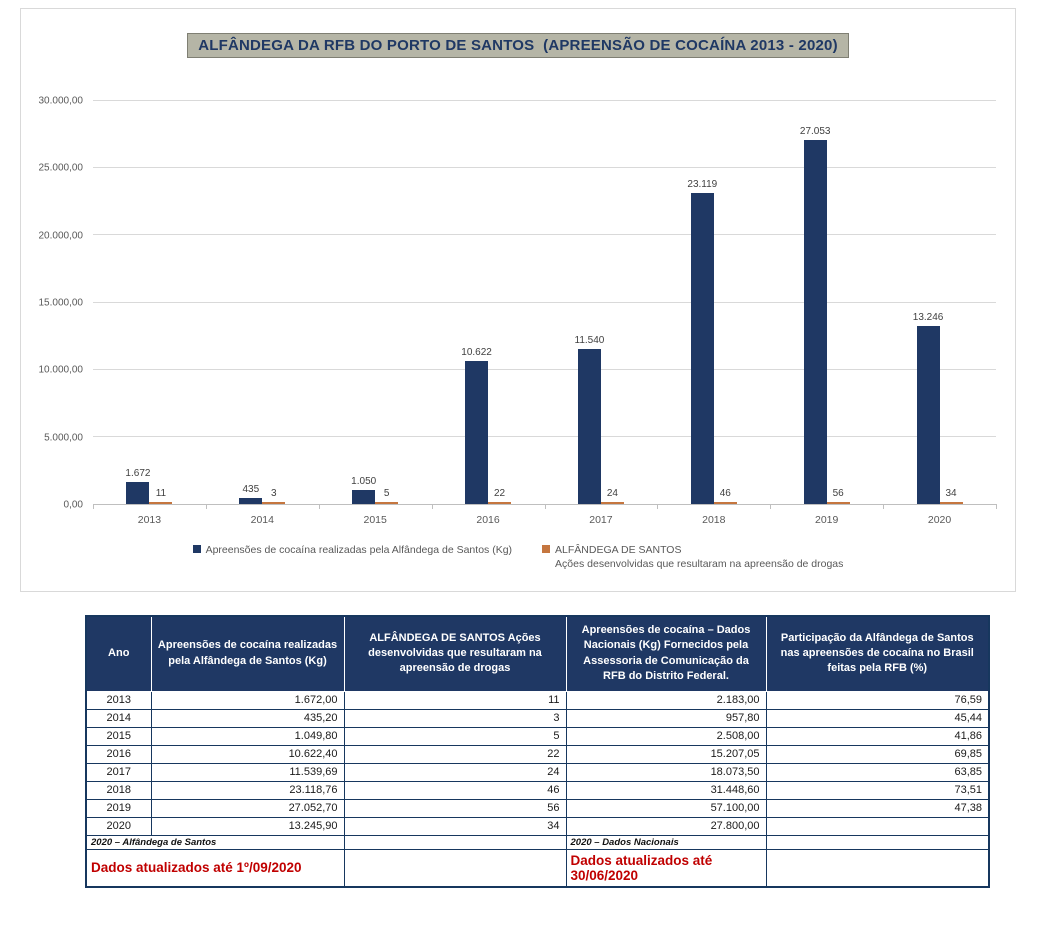 The image size is (1038, 936). Describe the element at coordinates (455, 826) in the screenshot. I see `cell-value: 34` at that location.